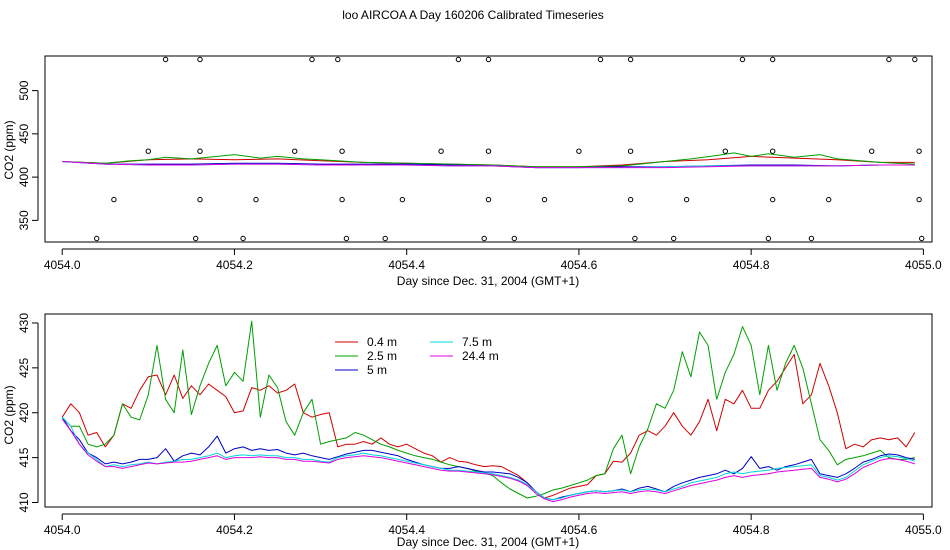 The width and height of the screenshot is (950, 550). What do you see at coordinates (382, 356) in the screenshot?
I see `legend-label-2-5-m: 2.5 m` at bounding box center [382, 356].